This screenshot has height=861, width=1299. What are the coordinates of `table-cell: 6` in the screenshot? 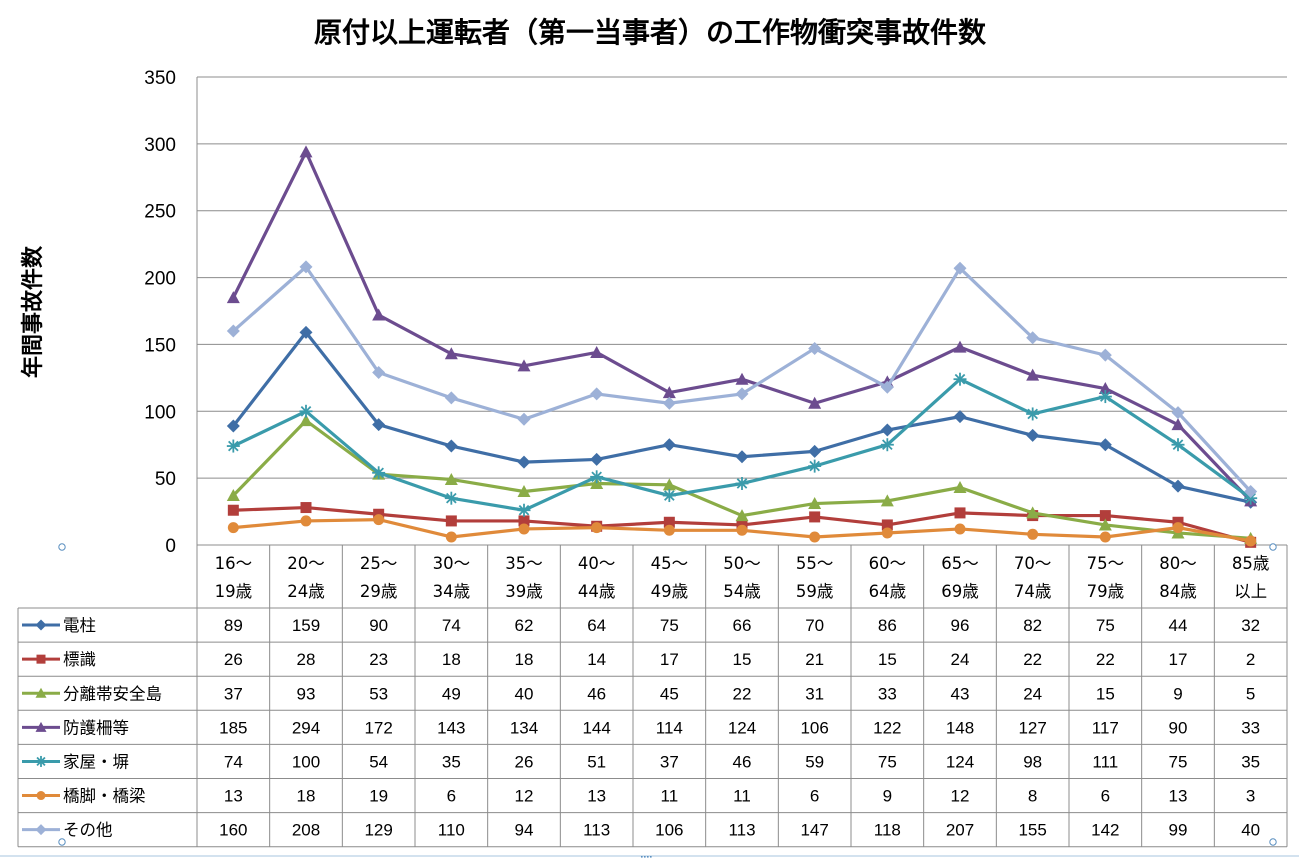 It's located at (814, 796).